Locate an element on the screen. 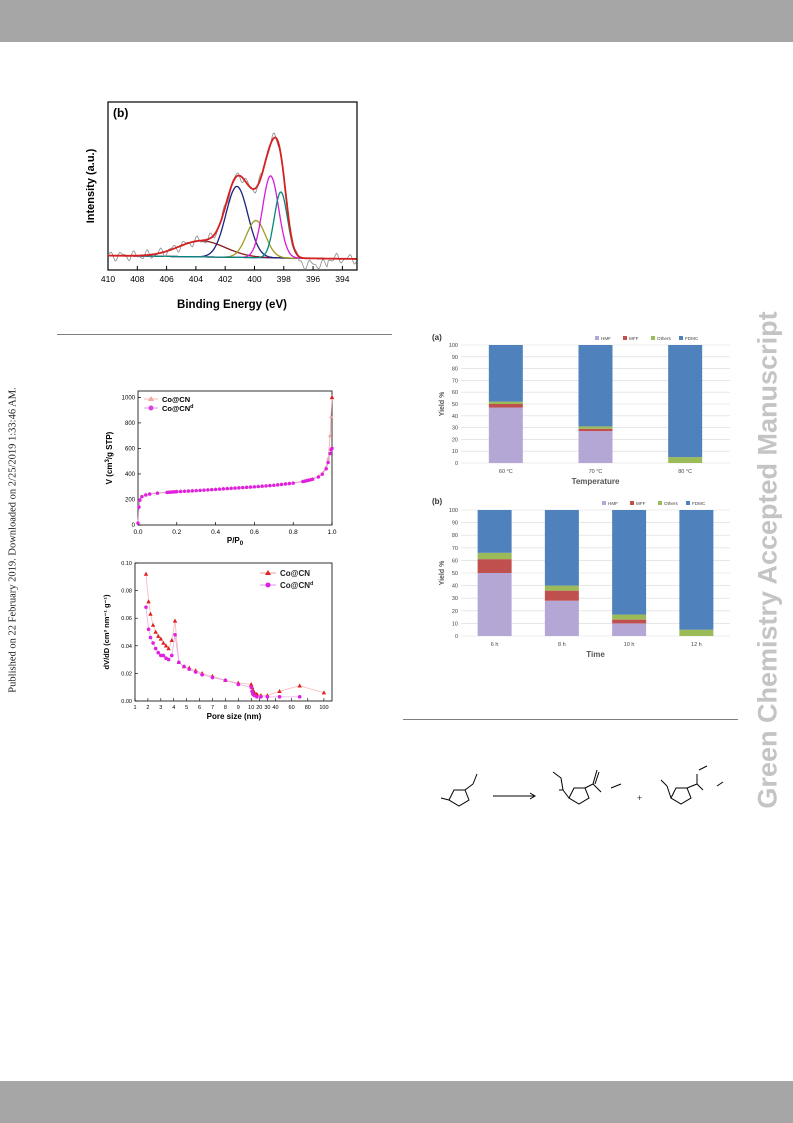 The height and width of the screenshot is (1123, 793). pore-legend: Co@CN Co@CNd is located at coordinates (286, 579).